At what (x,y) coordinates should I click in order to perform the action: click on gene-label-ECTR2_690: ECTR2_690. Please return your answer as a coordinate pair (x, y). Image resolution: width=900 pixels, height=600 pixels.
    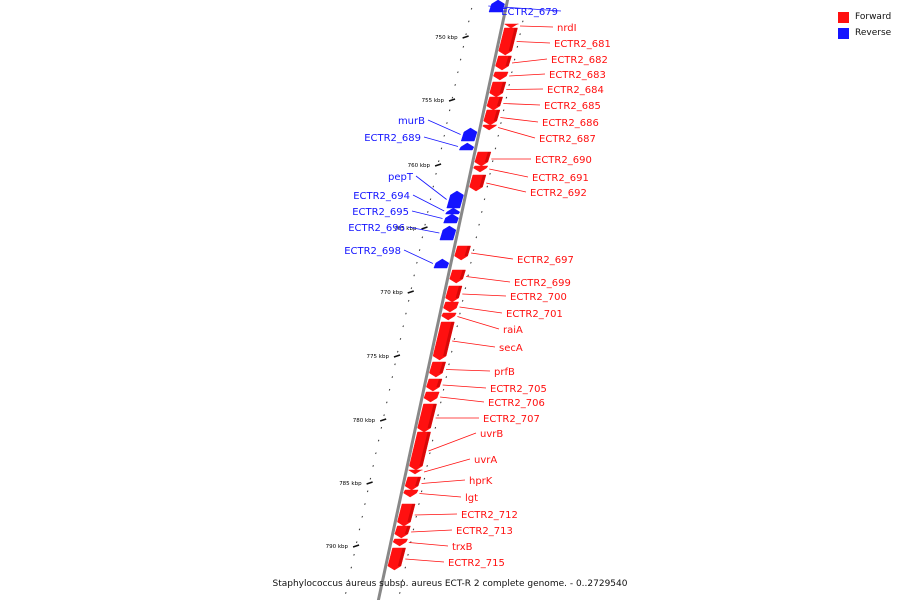
    Looking at the image, I should click on (563, 160).